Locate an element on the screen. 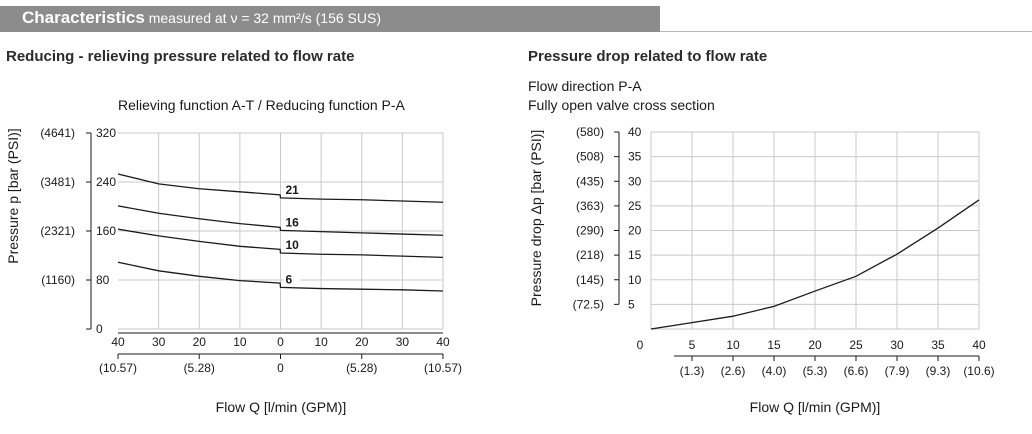 This screenshot has height=434, width=1032. y-tick-label: 160 is located at coordinates (106, 231).